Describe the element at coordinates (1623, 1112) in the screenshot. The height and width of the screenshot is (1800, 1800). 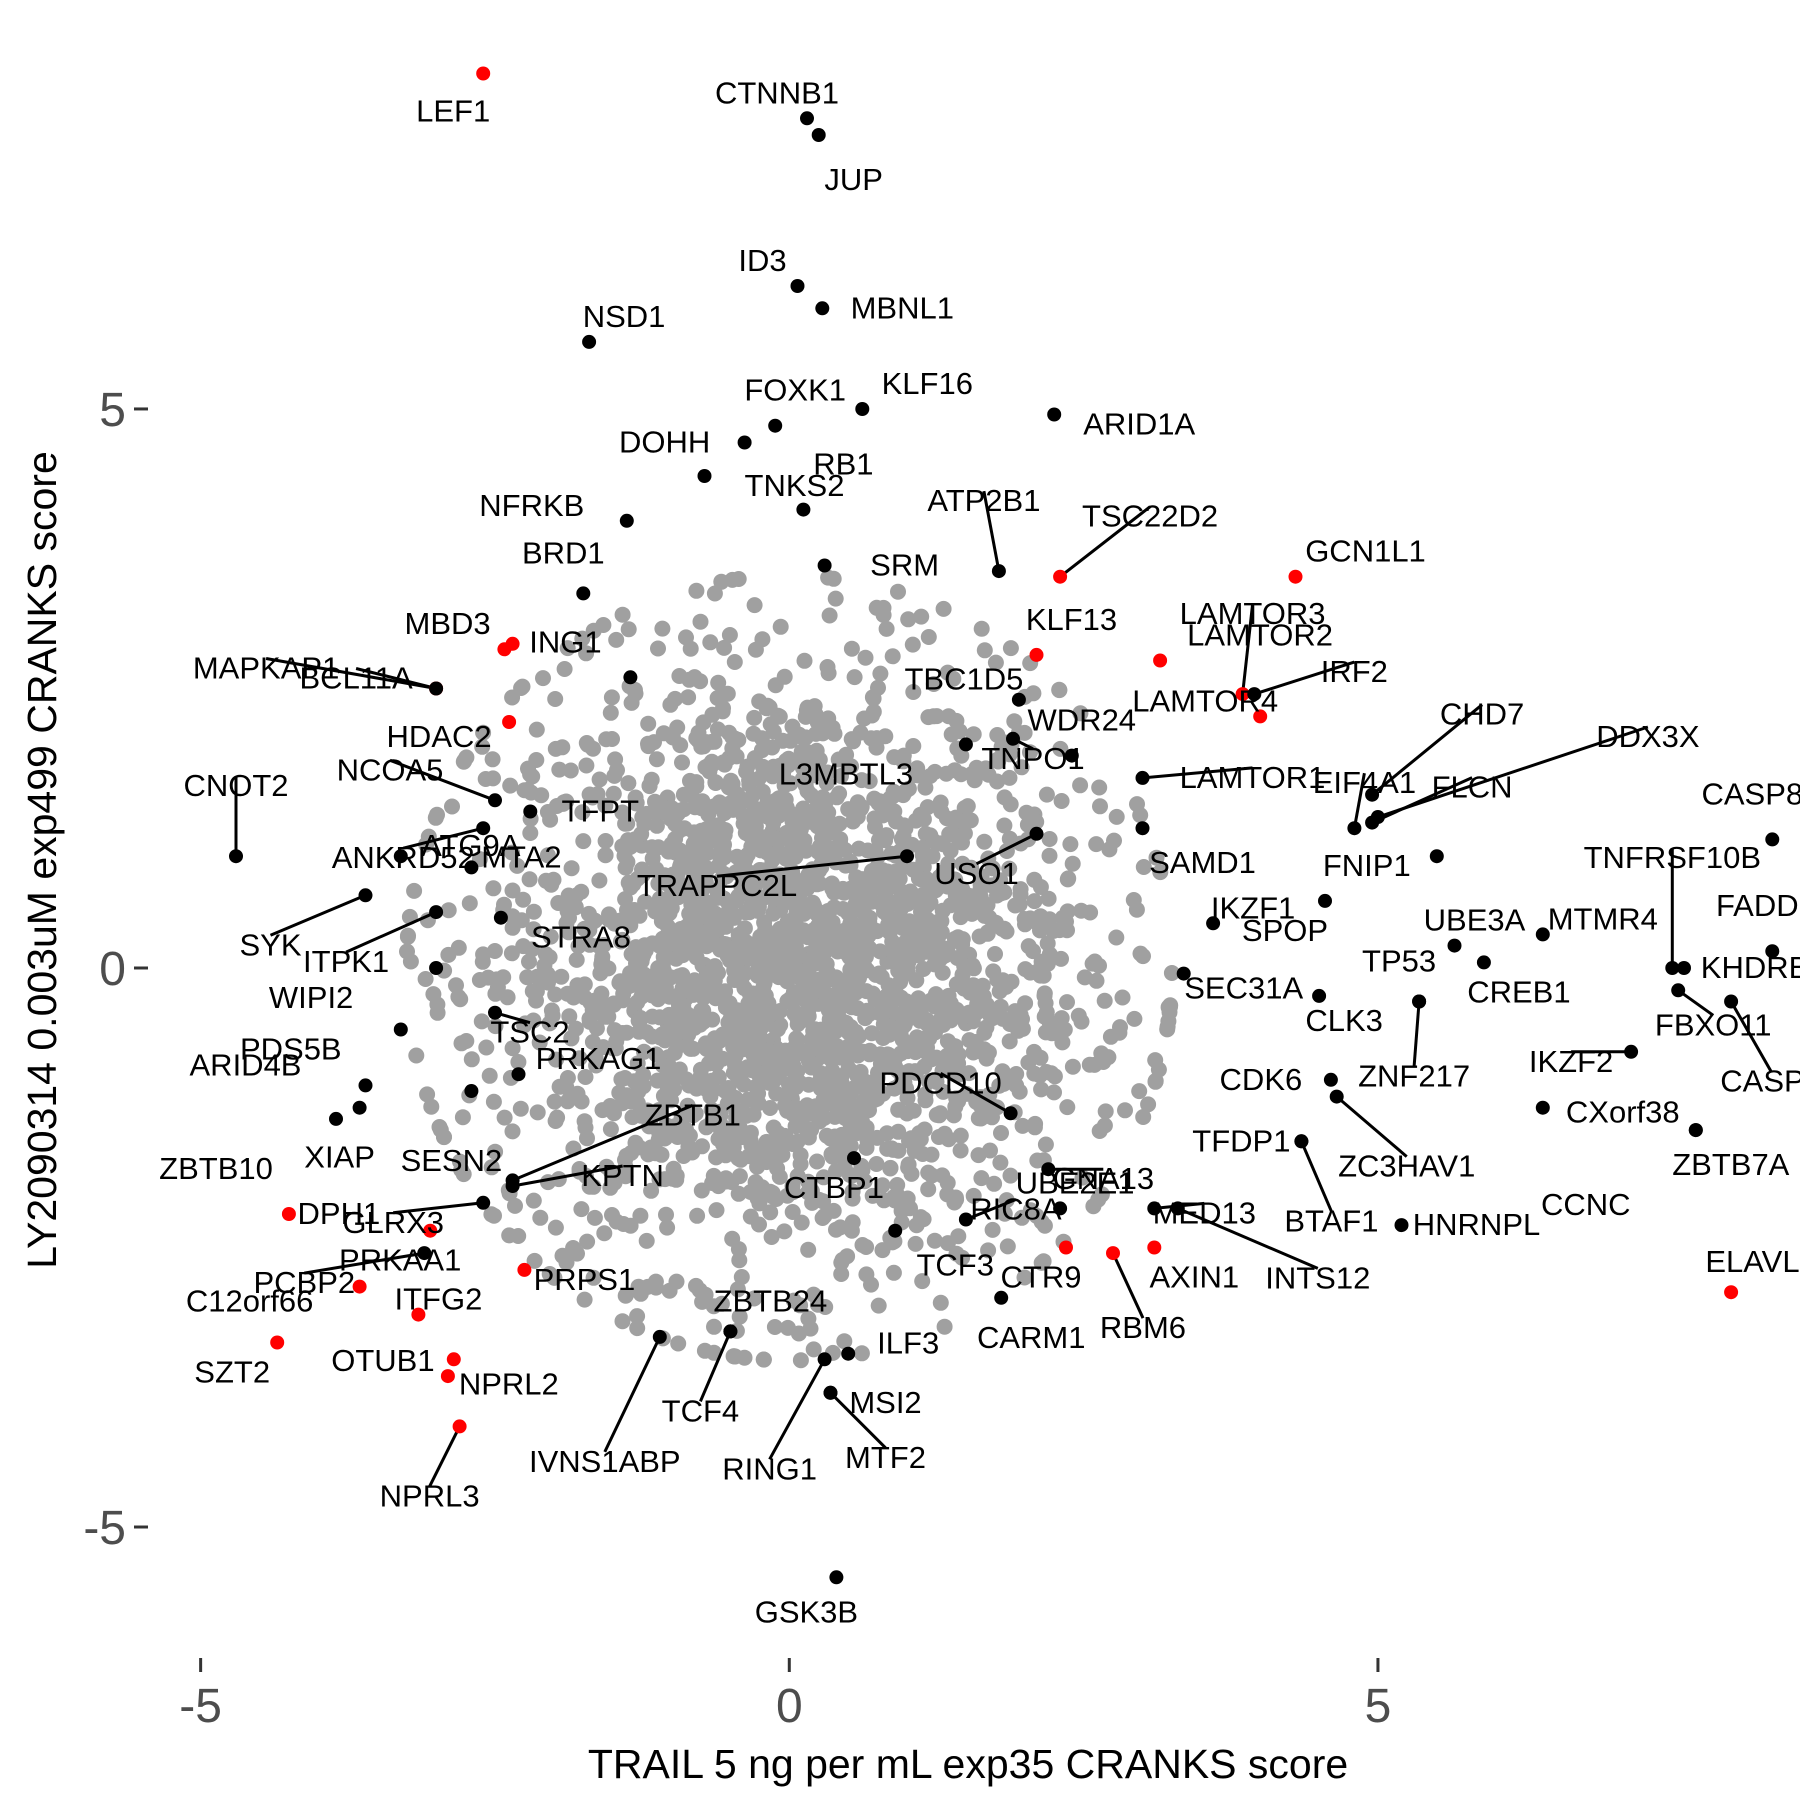
I see `gene-label: CXorf38` at that location.